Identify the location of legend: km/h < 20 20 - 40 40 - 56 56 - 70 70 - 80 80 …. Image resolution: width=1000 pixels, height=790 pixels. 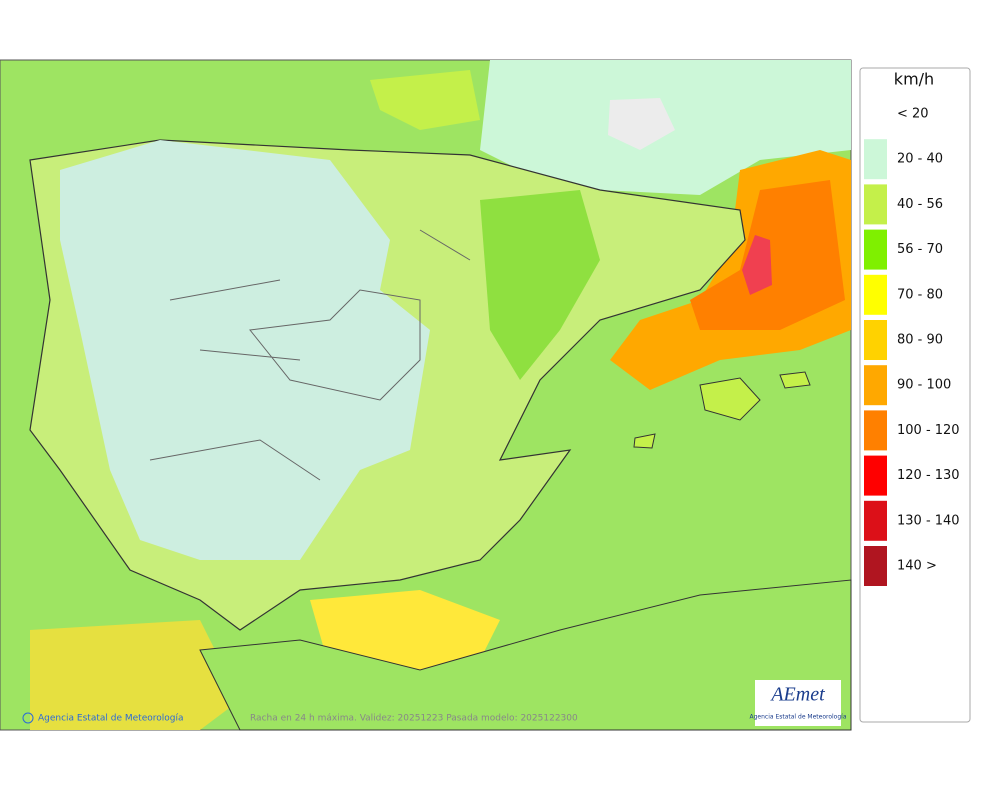
(915, 395).